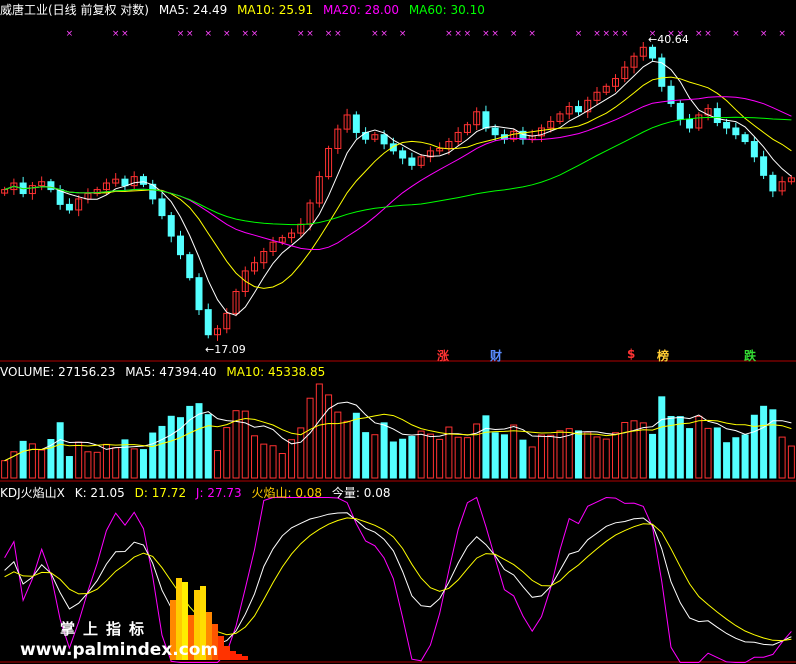  What do you see at coordinates (119, 650) in the screenshot?
I see `watermark-url: www.palmindex.com` at bounding box center [119, 650].